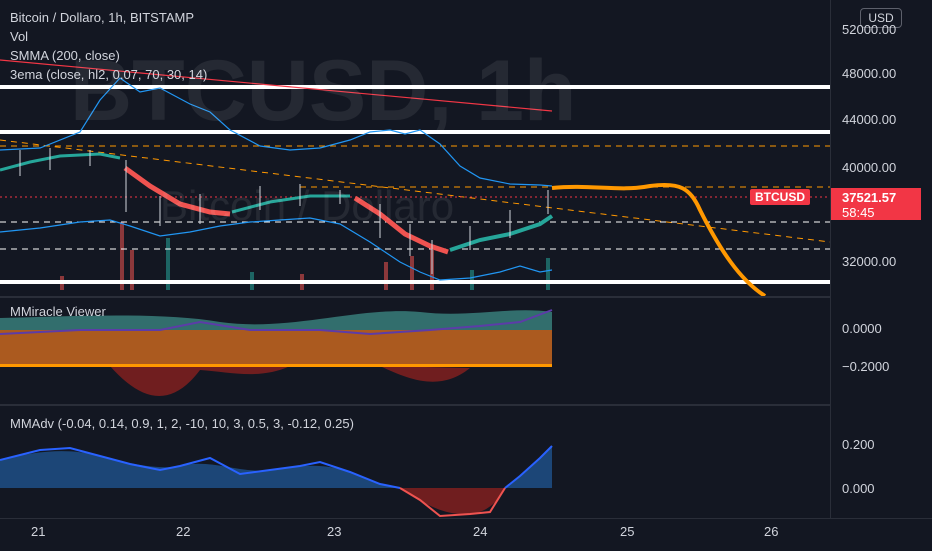 The image size is (932, 551). I want to click on price-label: 48000.00, so click(869, 73).